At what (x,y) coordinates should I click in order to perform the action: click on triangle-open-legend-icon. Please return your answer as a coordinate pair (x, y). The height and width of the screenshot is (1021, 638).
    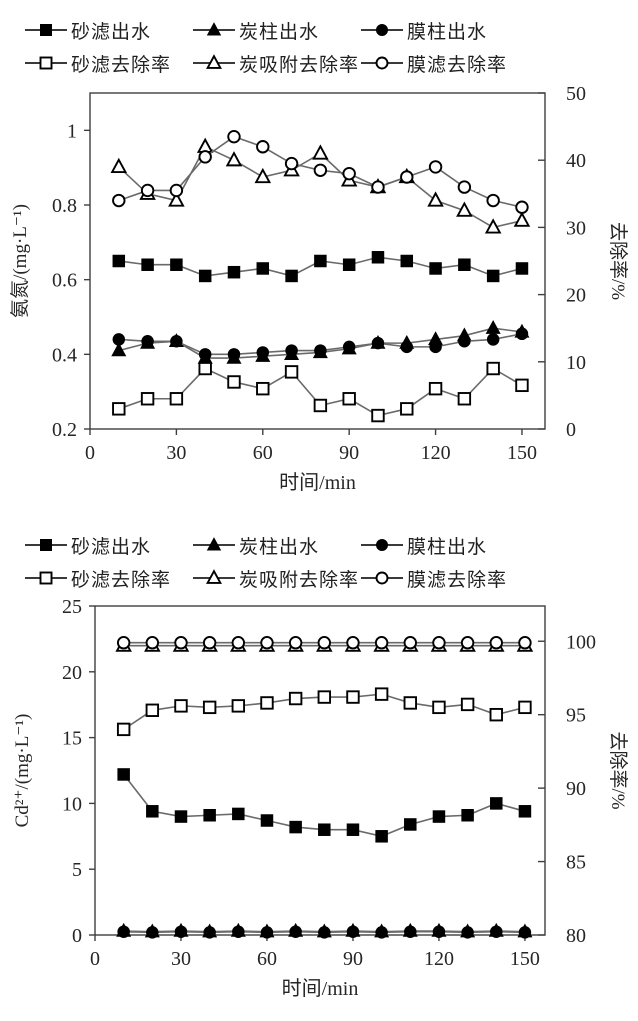
    Looking at the image, I should click on (214, 576).